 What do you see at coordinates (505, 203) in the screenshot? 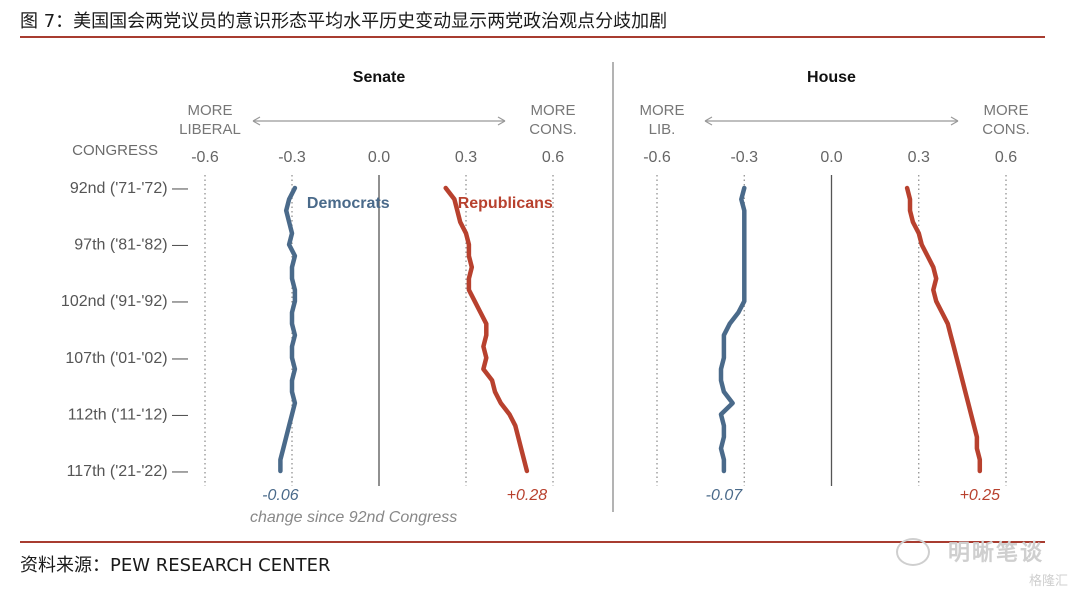
I see `panel-senate-republicans-legend-label: Republicans` at bounding box center [505, 203].